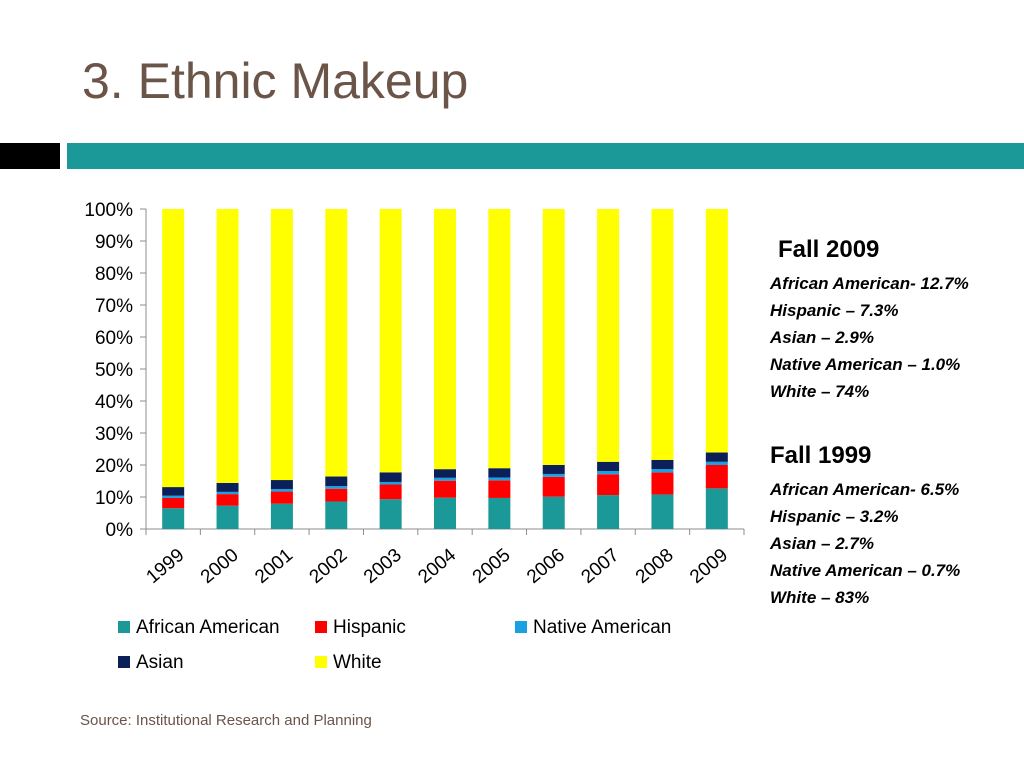 The width and height of the screenshot is (1024, 768). Describe the element at coordinates (600, 566) in the screenshot. I see `x-tick-label: 2007` at that location.